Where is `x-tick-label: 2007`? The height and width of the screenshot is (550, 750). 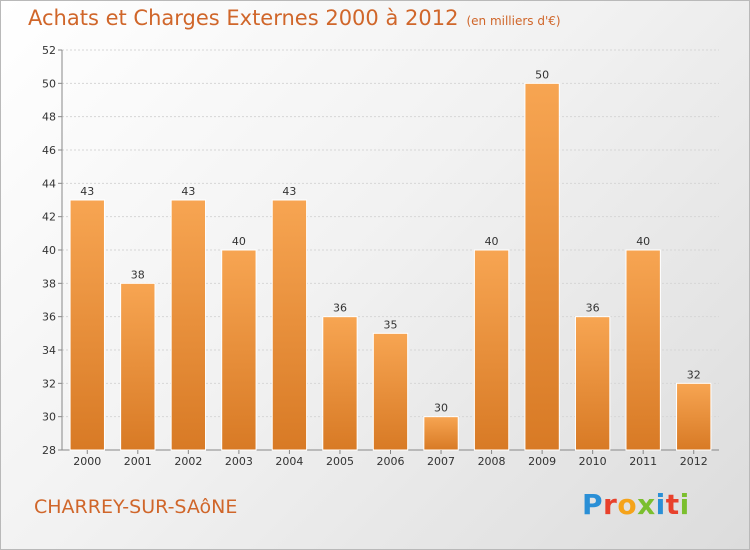
x-tick-label: 2007 is located at coordinates (441, 461).